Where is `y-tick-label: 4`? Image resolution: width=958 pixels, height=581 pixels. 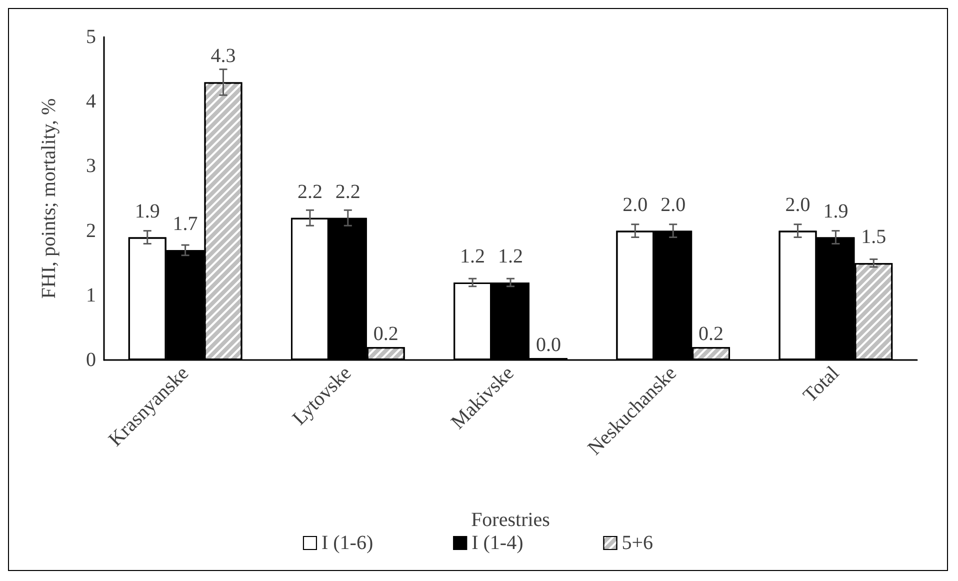
y-tick-label: 4 is located at coordinates (91, 101).